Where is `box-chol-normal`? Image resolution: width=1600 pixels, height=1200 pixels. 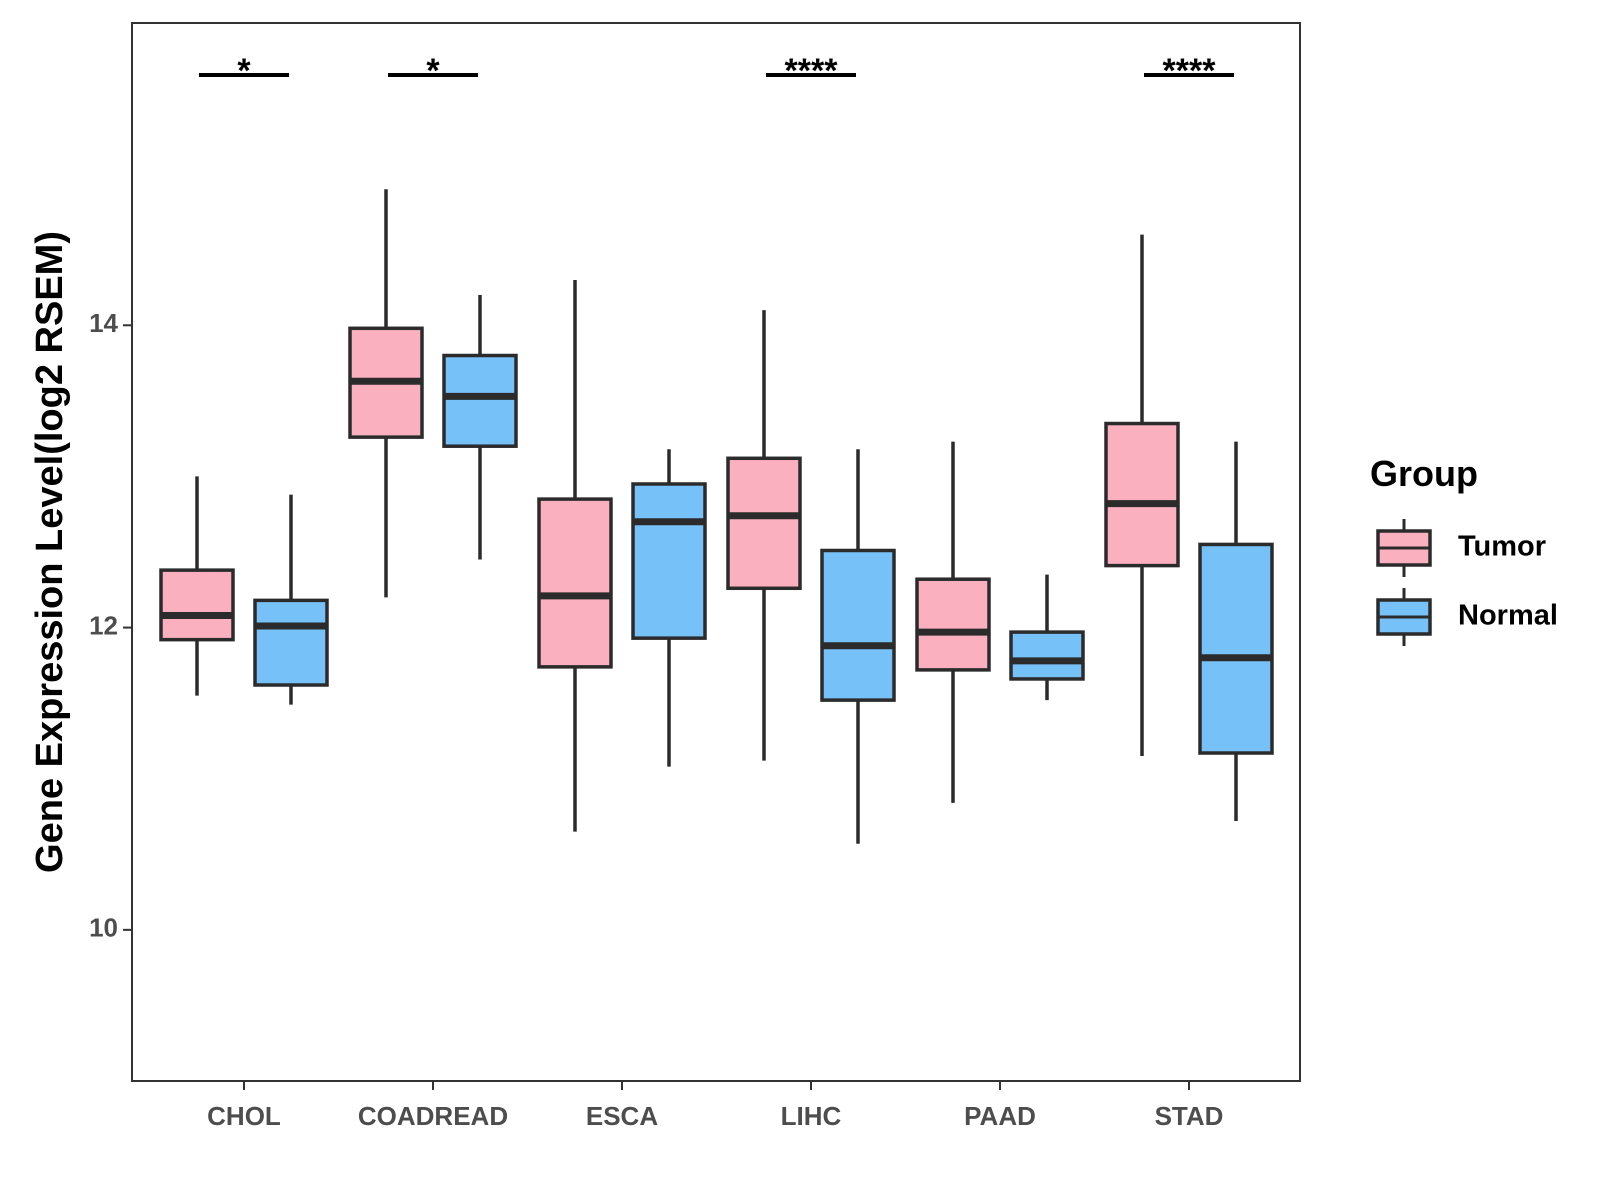 box-chol-normal is located at coordinates (291, 642).